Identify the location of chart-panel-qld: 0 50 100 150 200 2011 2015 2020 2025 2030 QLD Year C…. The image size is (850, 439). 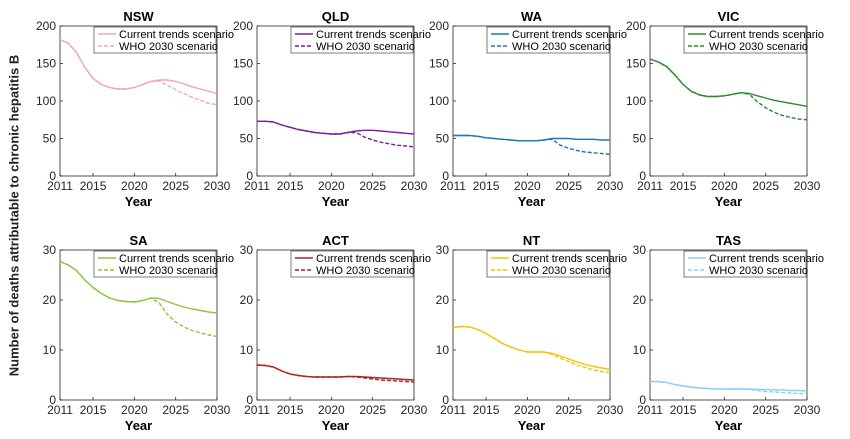
(332, 109).